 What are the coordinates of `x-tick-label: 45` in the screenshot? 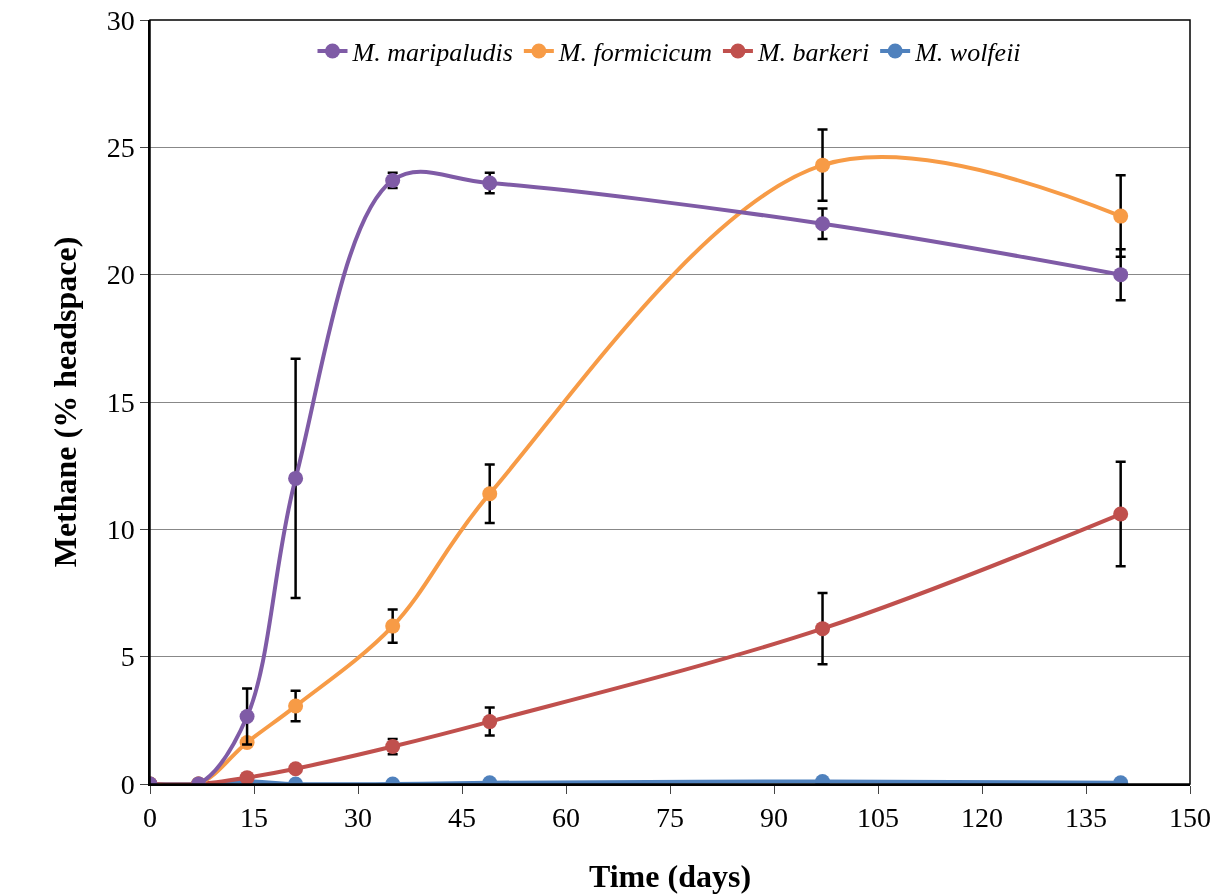 It's located at (462, 818).